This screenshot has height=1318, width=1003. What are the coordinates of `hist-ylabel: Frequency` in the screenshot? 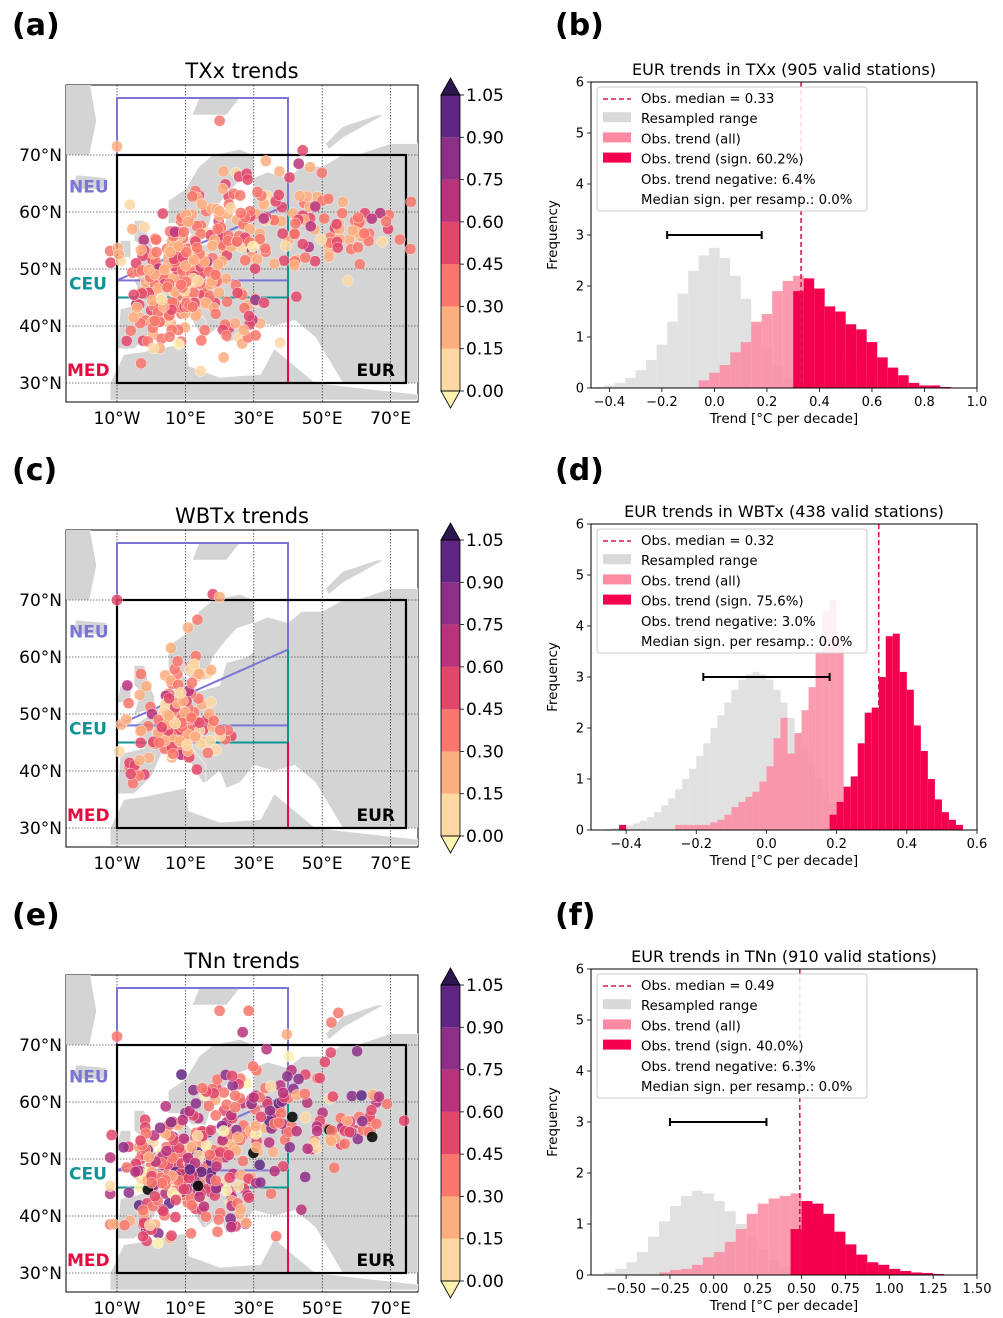 It's located at (553, 1122).